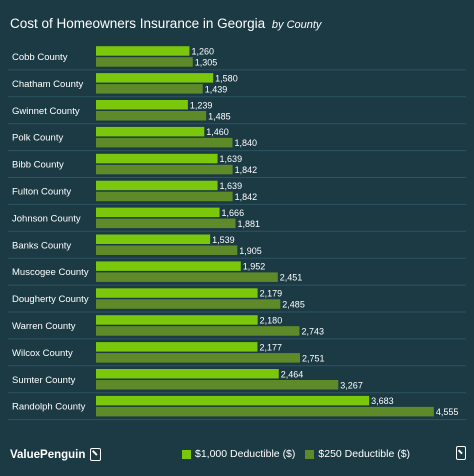  I want to click on penguin-logo-icon, so click(96, 454).